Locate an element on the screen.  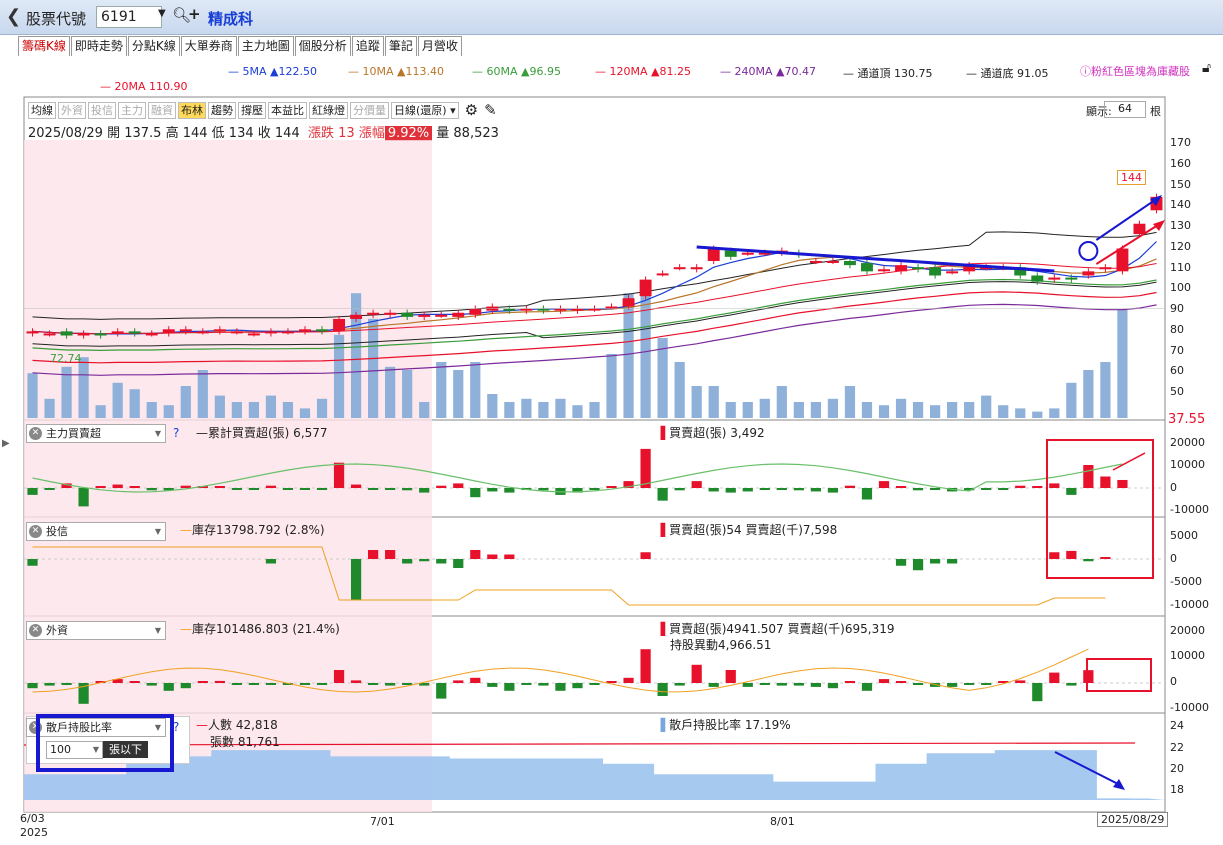
search-icon: 🔍︎ is located at coordinates (182, 15).